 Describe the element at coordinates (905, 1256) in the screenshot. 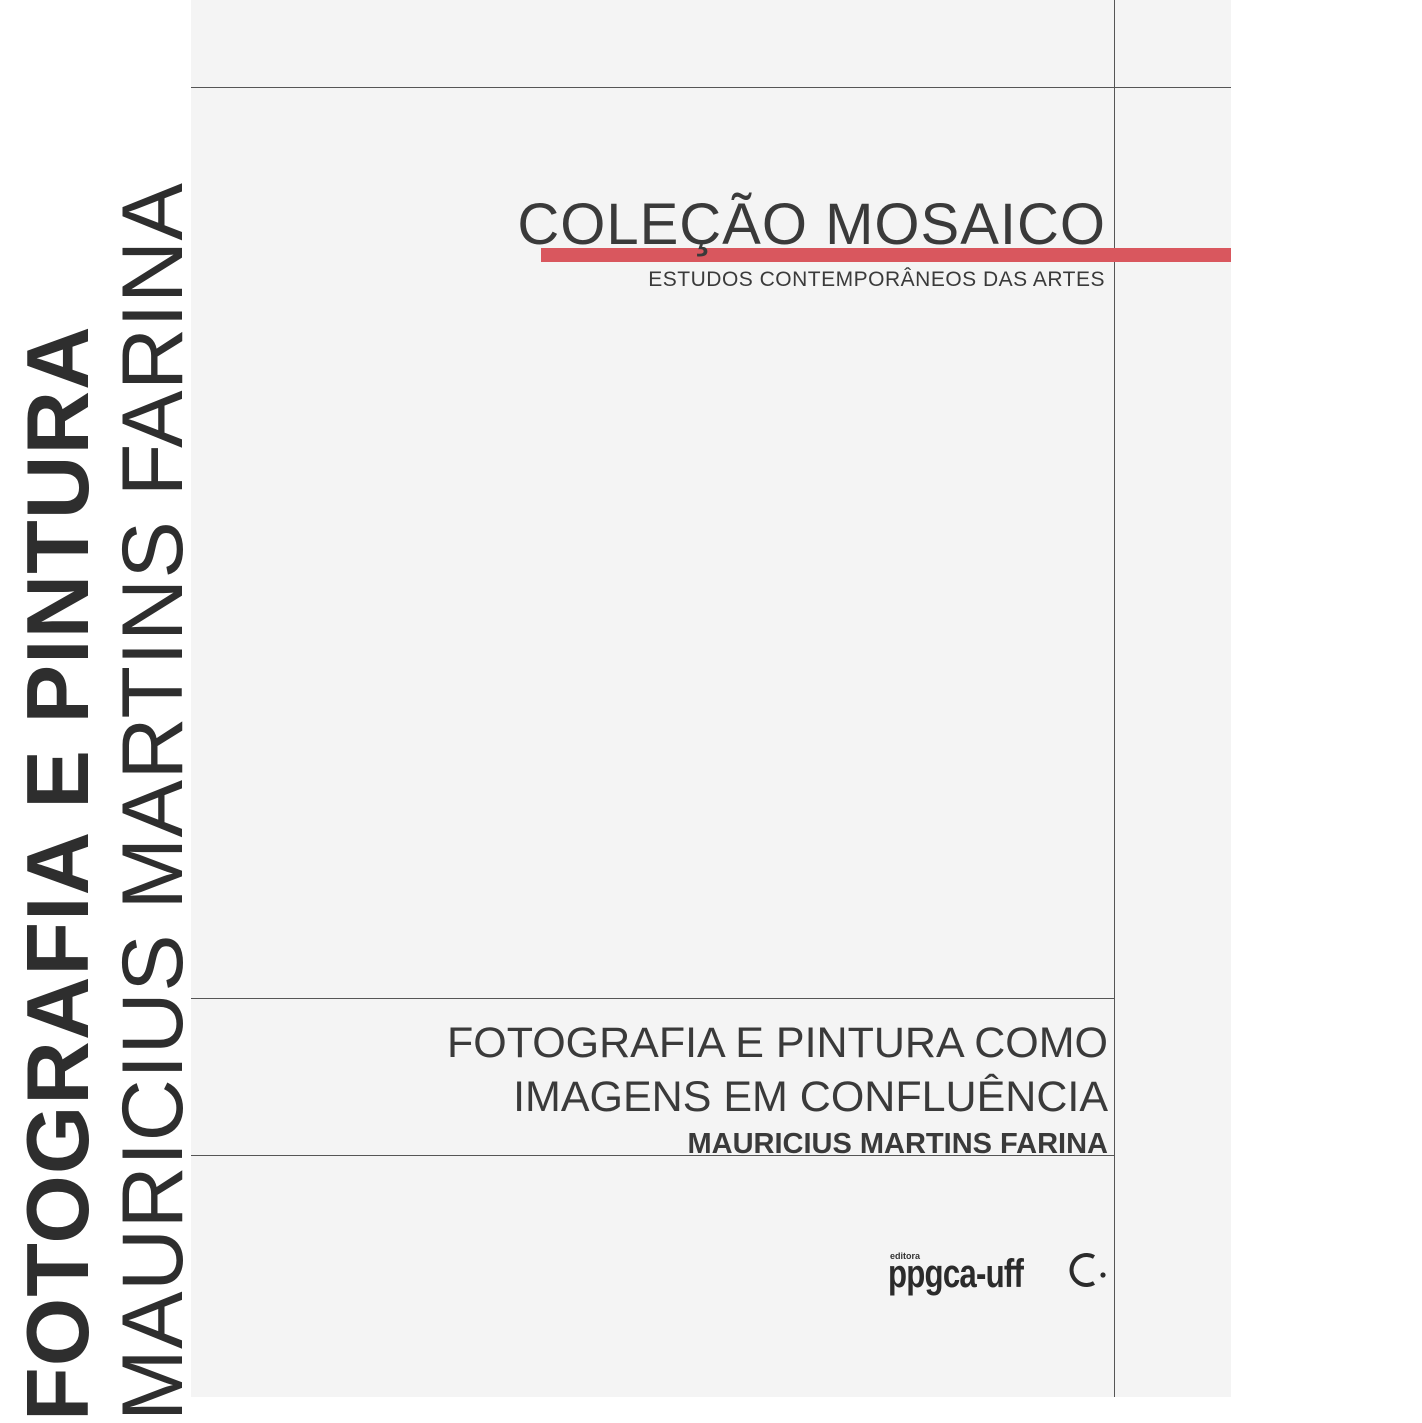

I see `publisher-label: editora` at that location.